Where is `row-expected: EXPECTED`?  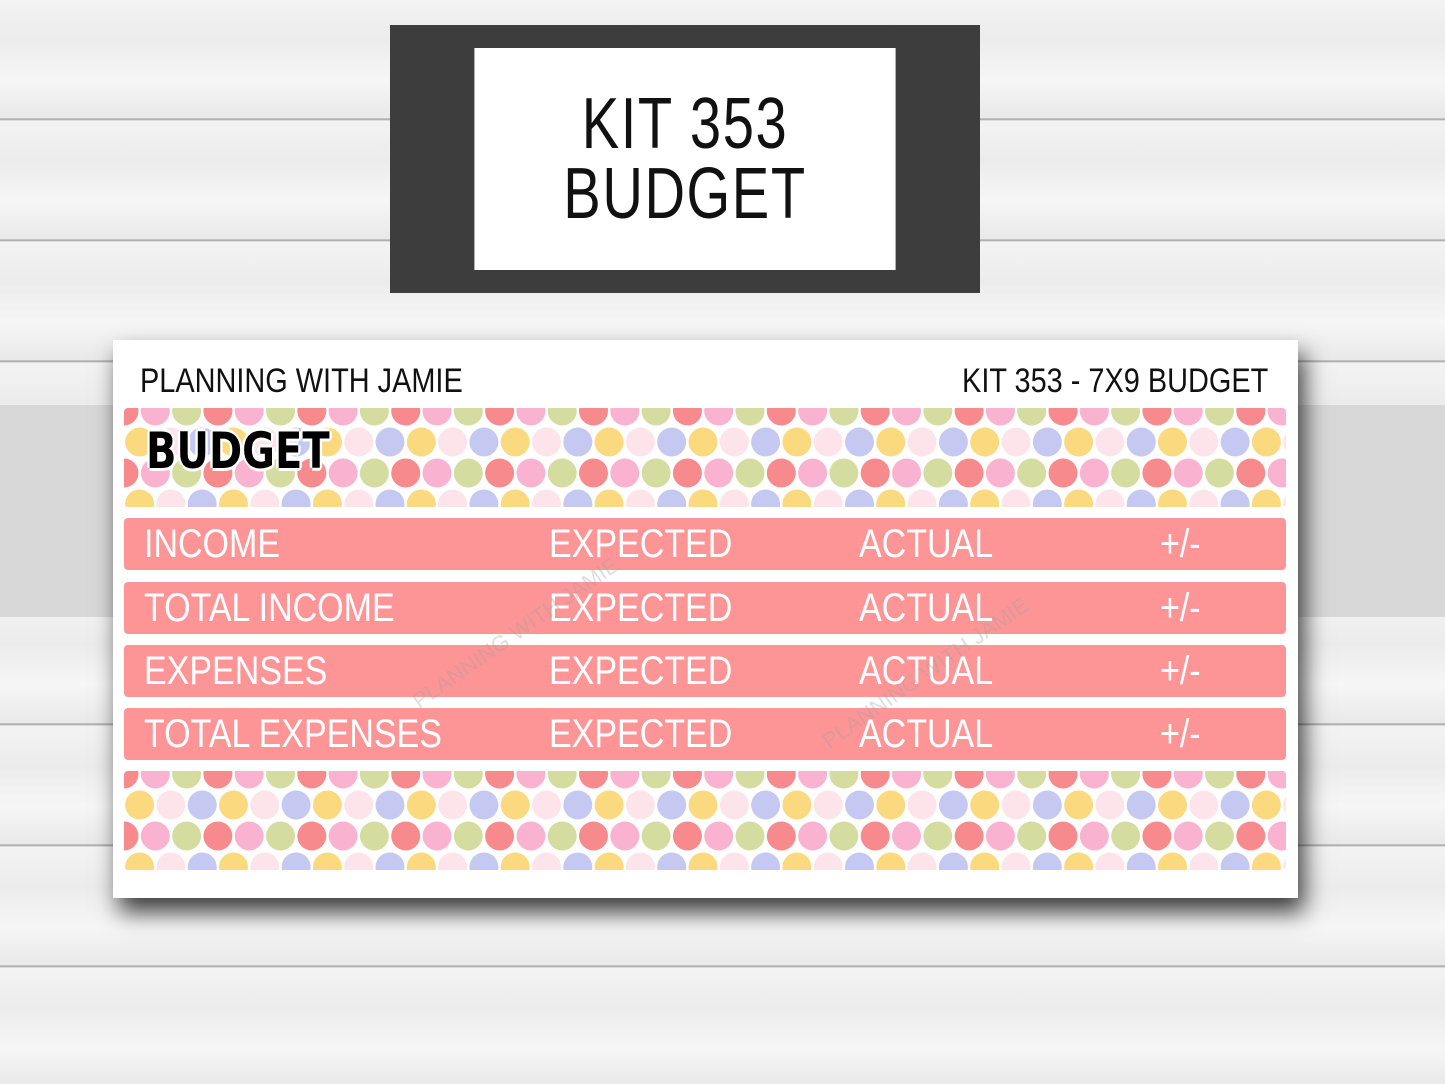
row-expected: EXPECTED is located at coordinates (641, 671).